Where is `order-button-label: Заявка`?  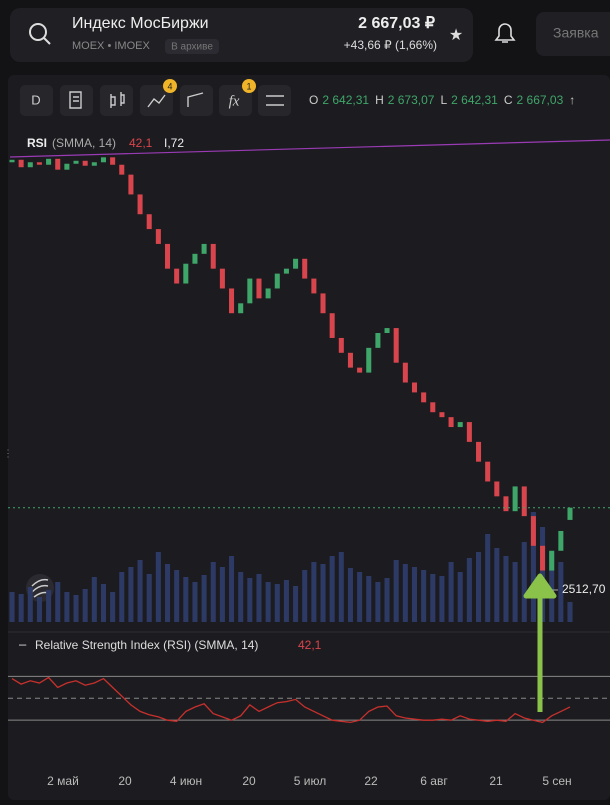
order-button-label: Заявка is located at coordinates (576, 33).